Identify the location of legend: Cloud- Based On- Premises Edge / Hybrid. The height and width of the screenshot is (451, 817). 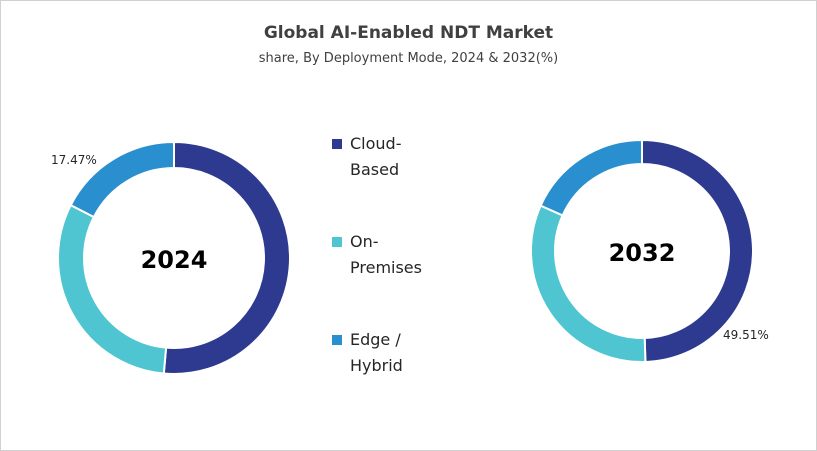
(377, 278).